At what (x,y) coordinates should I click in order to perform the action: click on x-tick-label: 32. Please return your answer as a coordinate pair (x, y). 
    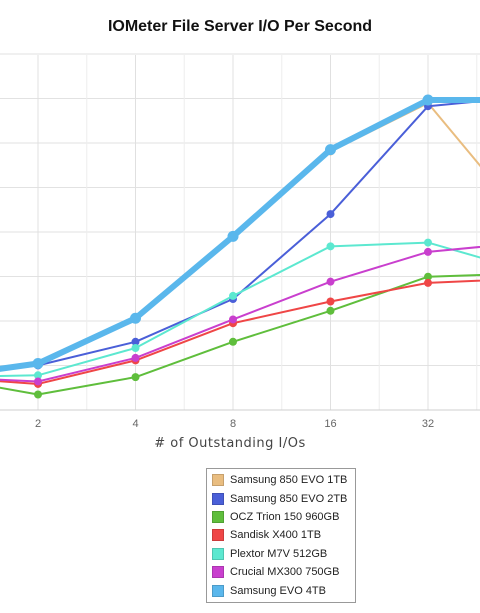
    Looking at the image, I should click on (428, 424).